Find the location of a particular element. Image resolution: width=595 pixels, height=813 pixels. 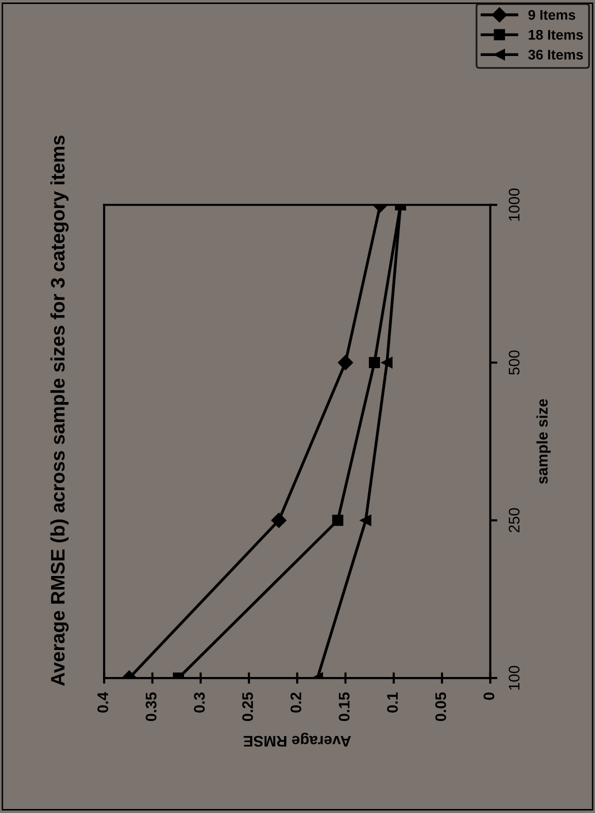

x-tick-label: 0.15 is located at coordinates (344, 707).